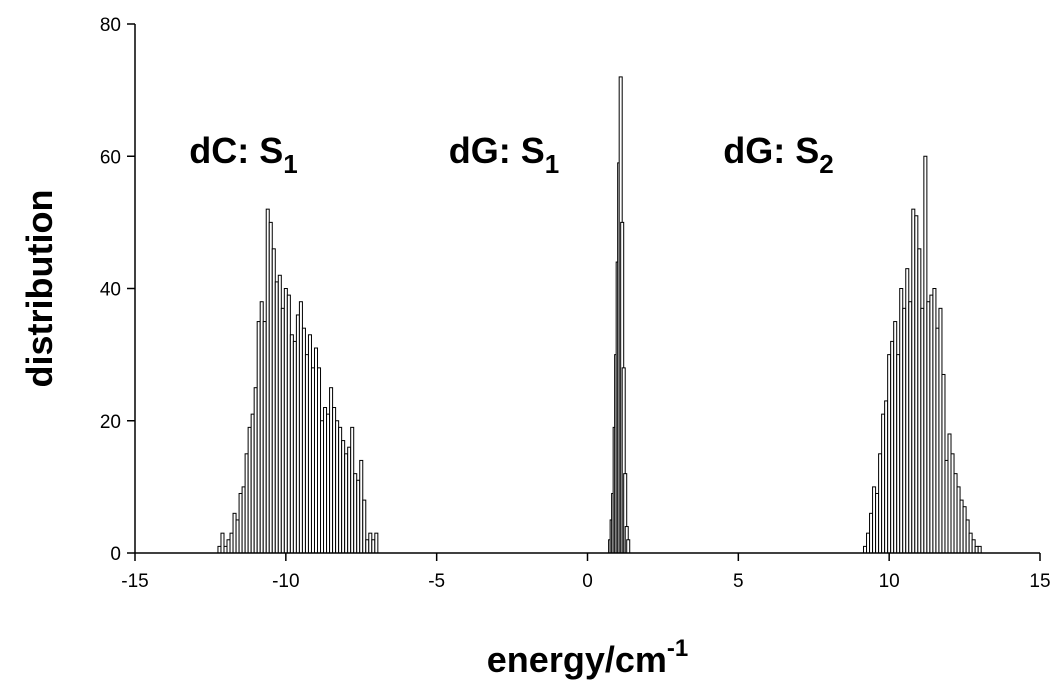  I want to click on y-axis-title: distribution, so click(39, 289).